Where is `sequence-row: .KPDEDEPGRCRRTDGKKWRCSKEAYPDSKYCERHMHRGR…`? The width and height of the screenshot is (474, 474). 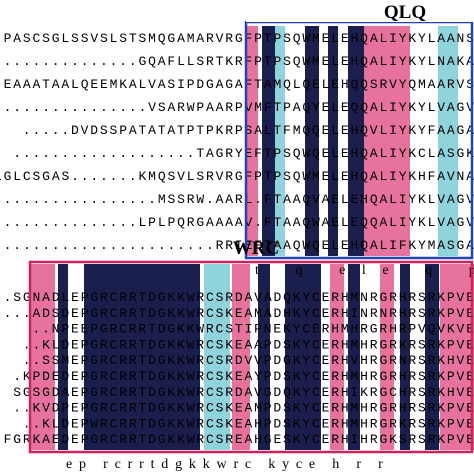
sequence-row: .KPDEDEPGRCRRTDGKKWRCSKEAYPDSKYCERHMHRGR… is located at coordinates (243, 376).